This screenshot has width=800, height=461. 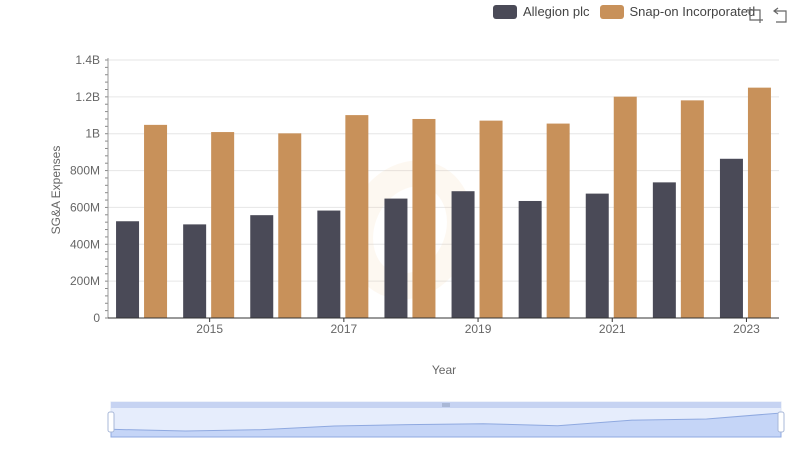 What do you see at coordinates (111, 422) in the screenshot?
I see `slider-handle-left` at bounding box center [111, 422].